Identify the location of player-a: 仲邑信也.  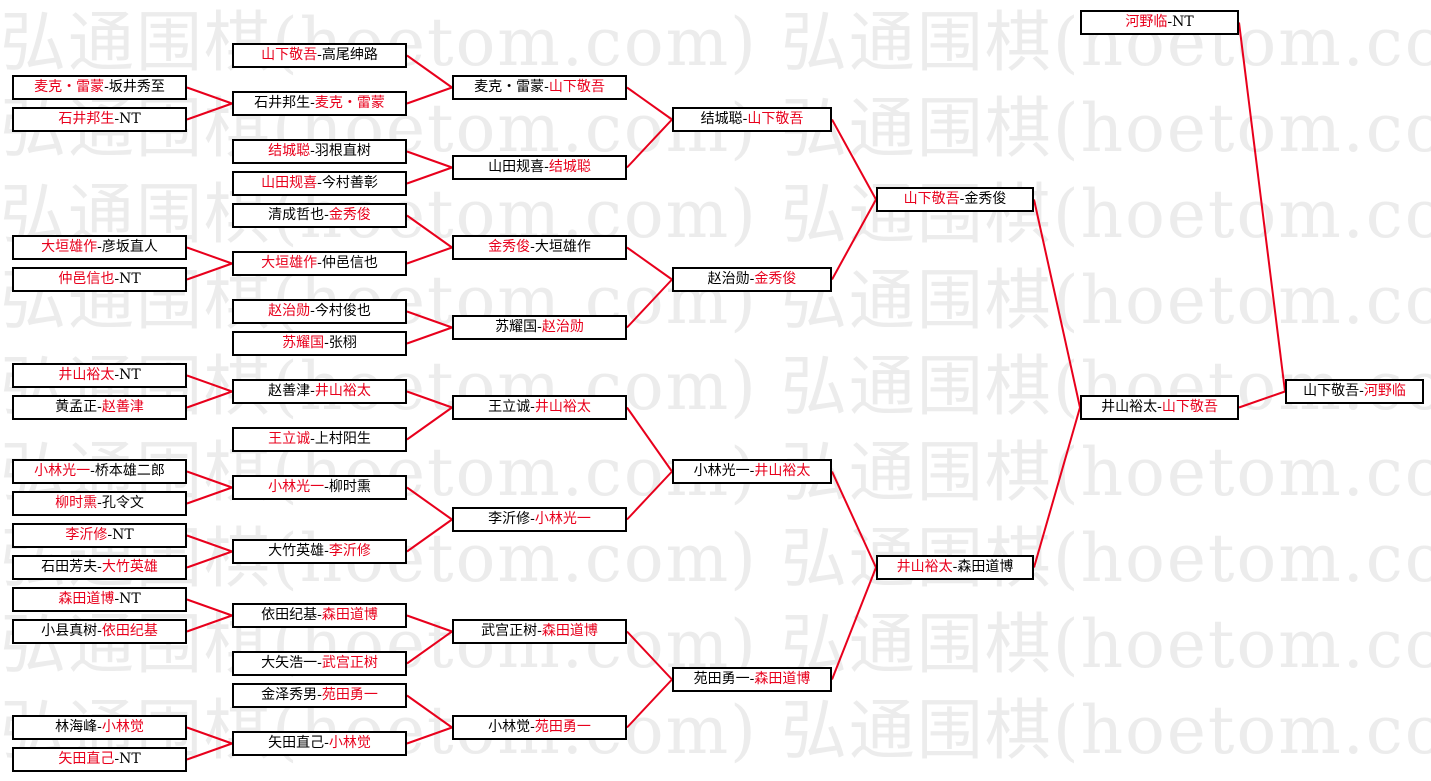
(86, 279).